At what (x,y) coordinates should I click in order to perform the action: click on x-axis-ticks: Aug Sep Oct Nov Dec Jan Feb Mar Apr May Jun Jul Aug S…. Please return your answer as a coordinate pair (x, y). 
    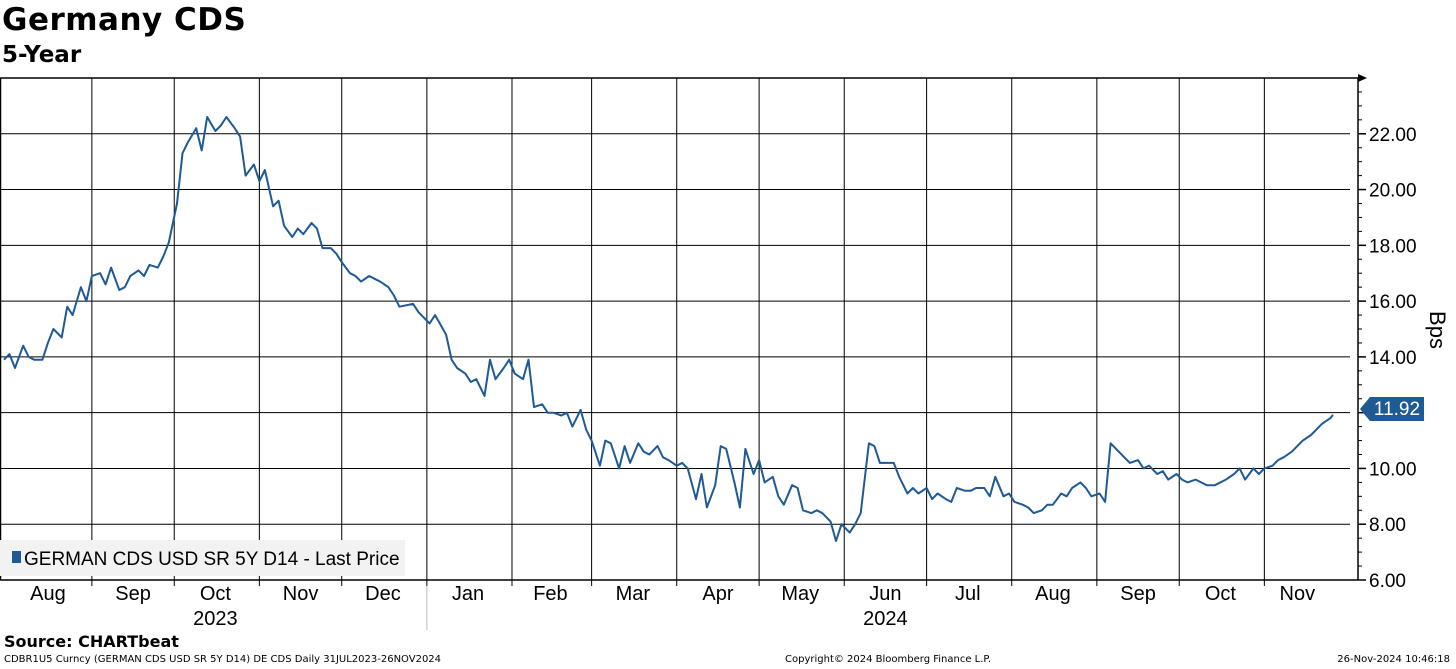
    Looking at the image, I should click on (672, 605).